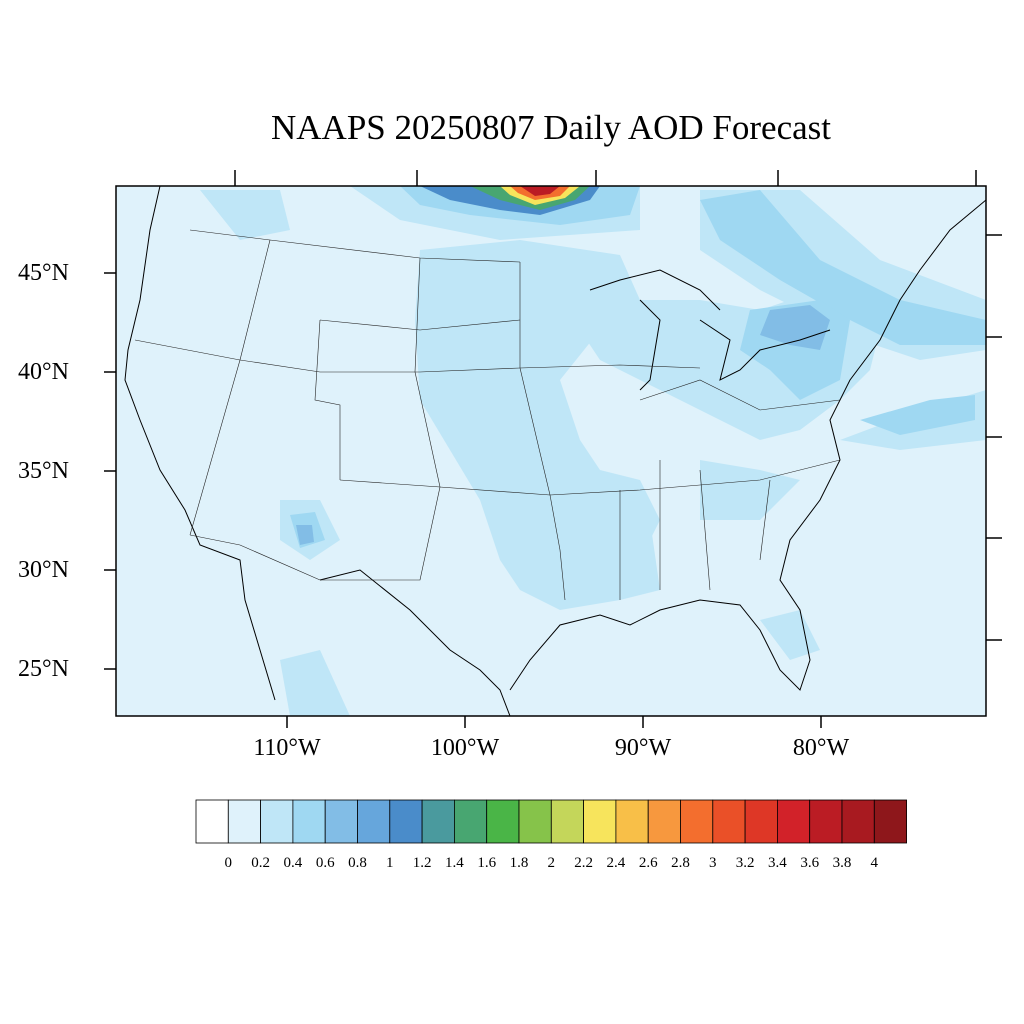 This screenshot has height=1024, width=1024. What do you see at coordinates (643, 748) in the screenshot?
I see `lon-label-90: 90°W` at bounding box center [643, 748].